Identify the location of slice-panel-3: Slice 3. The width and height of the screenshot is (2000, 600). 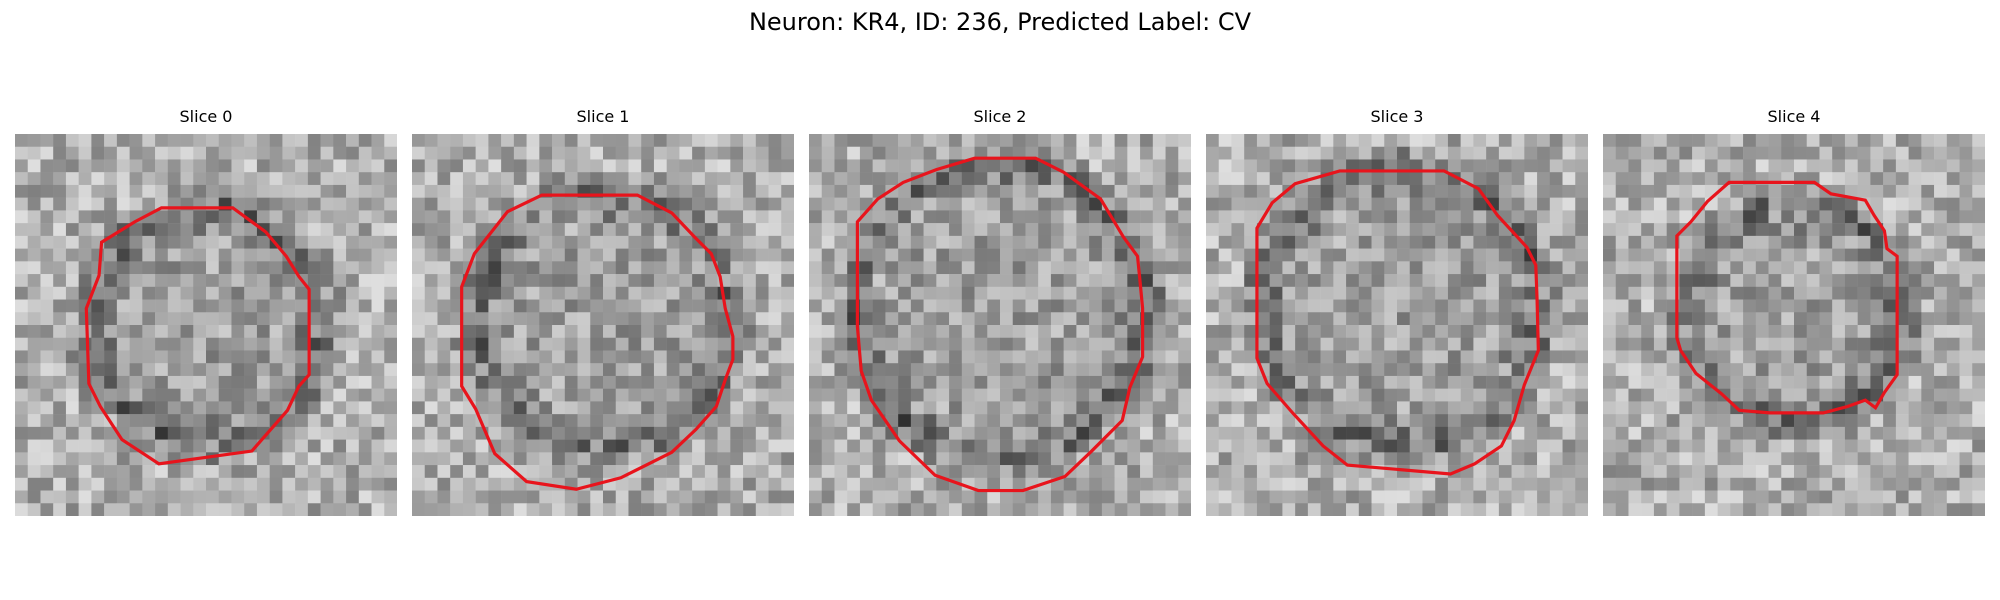
(1397, 311).